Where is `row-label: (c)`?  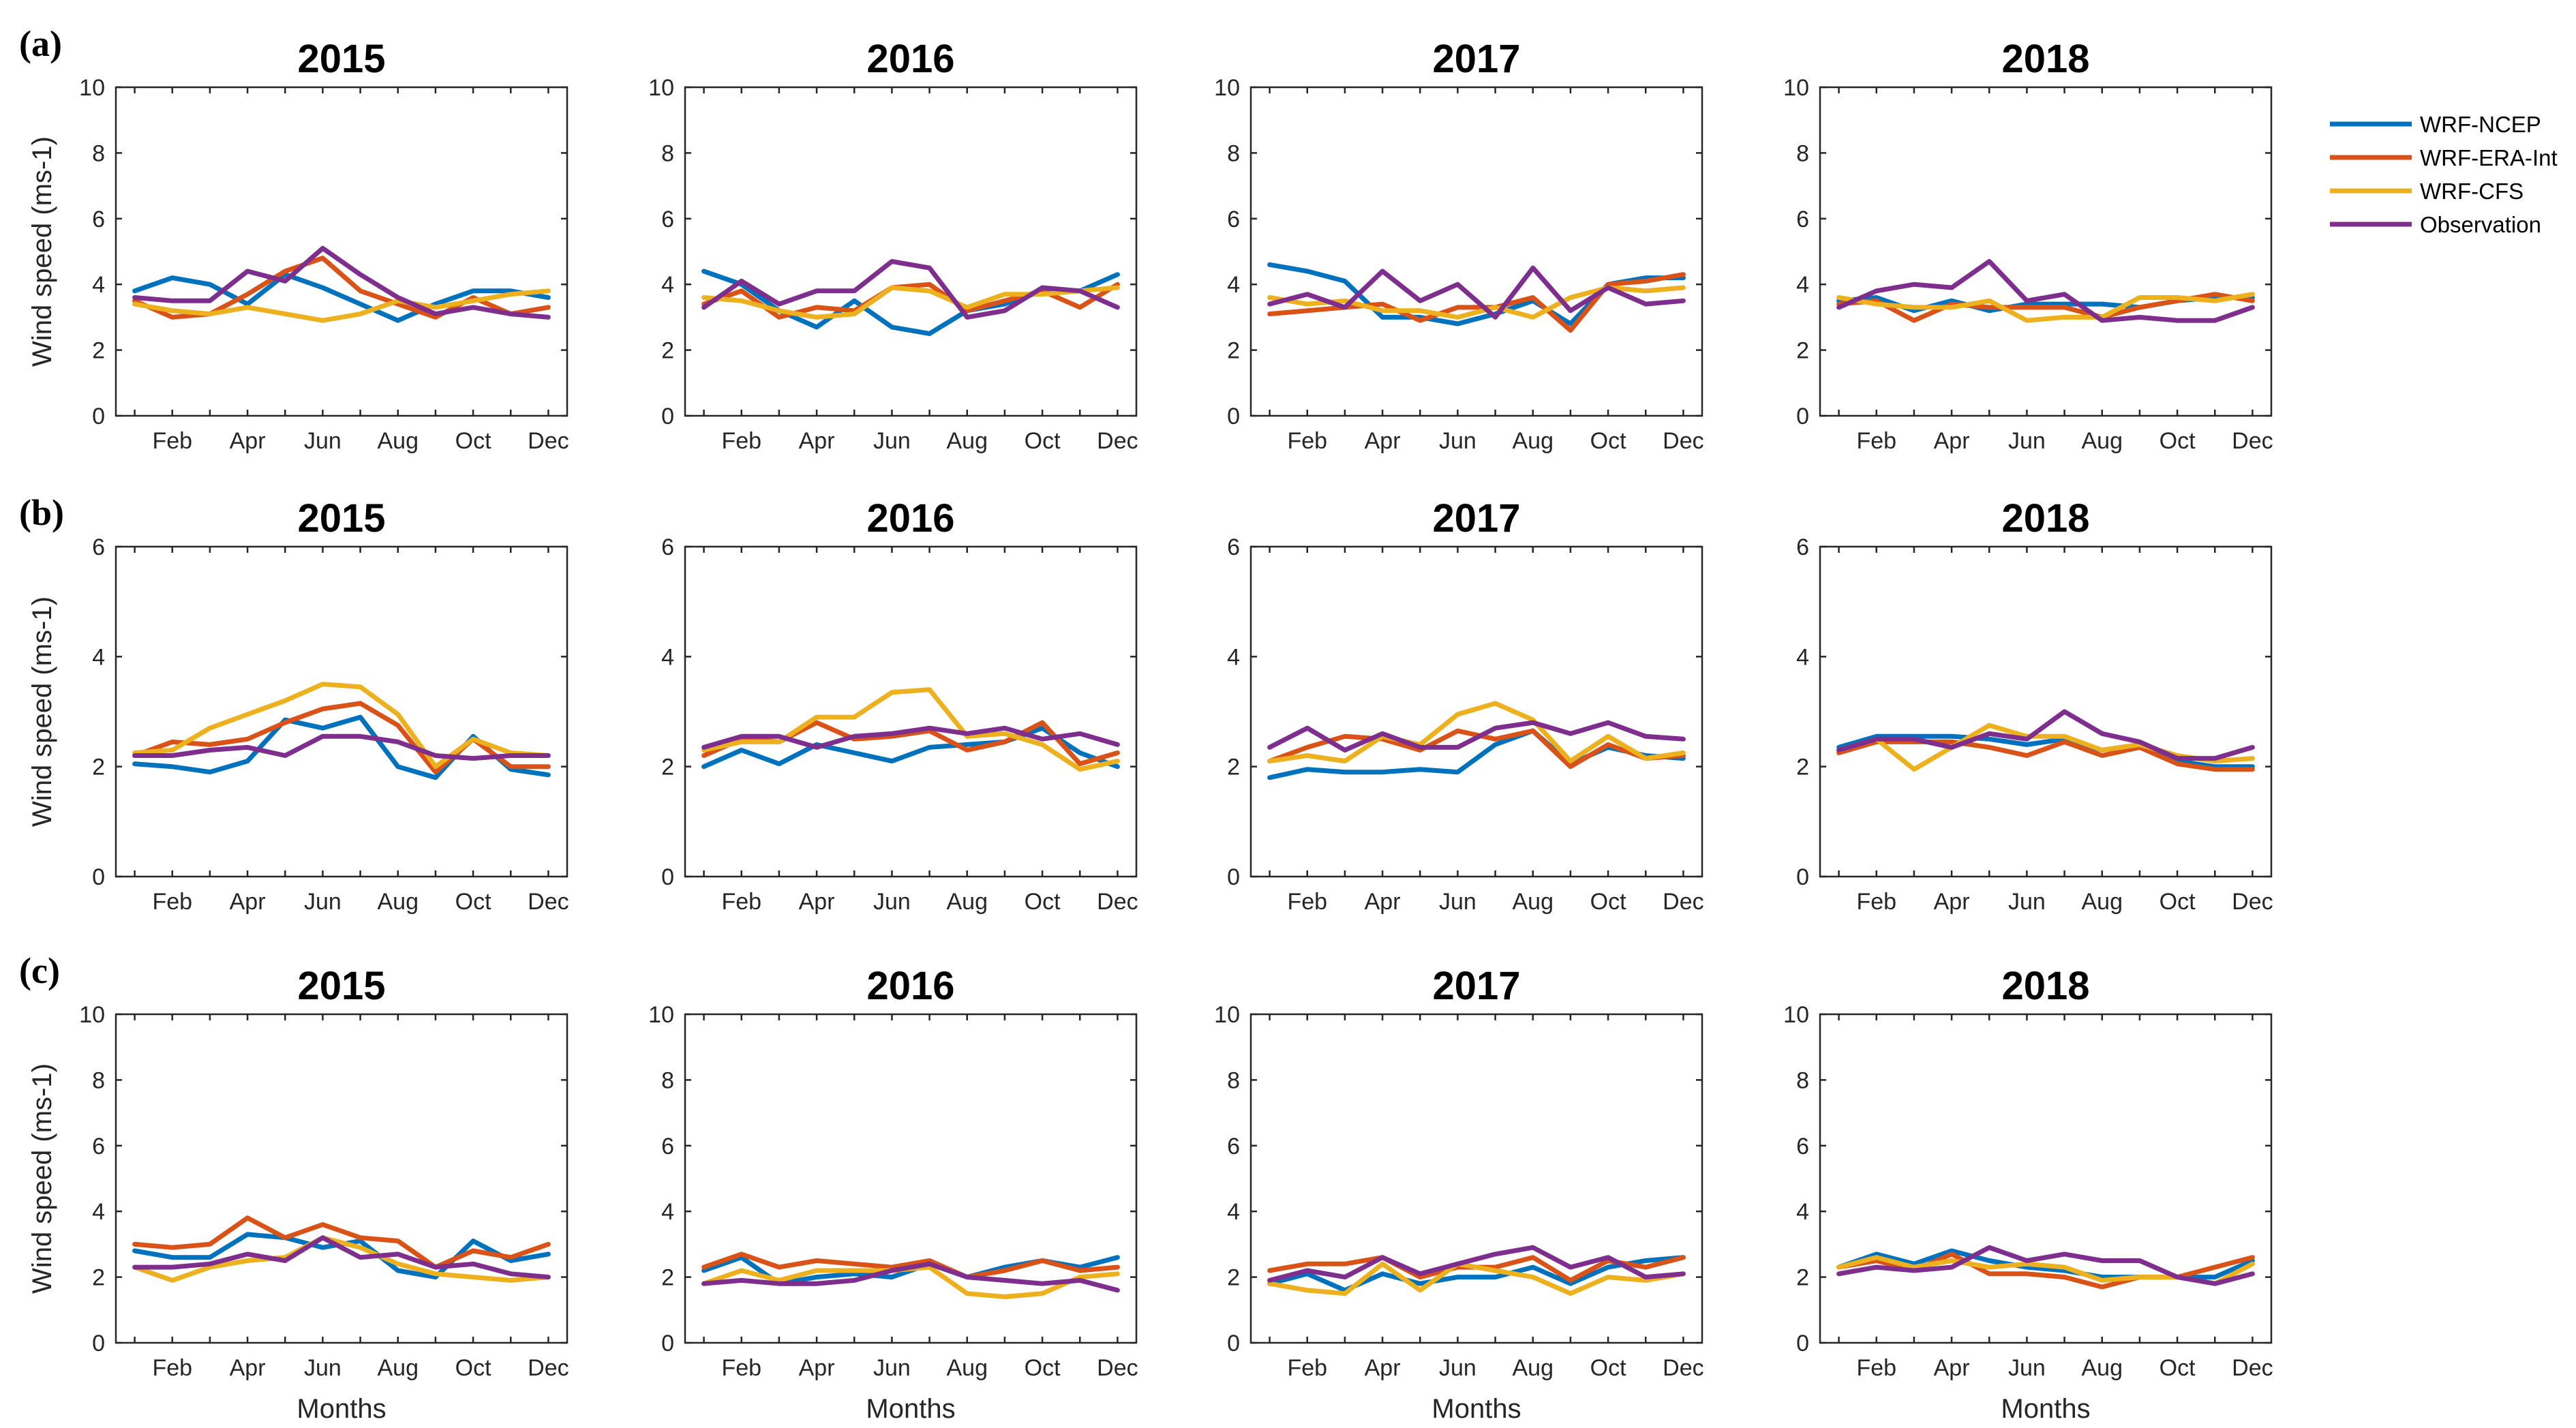
row-label: (c) is located at coordinates (39, 970).